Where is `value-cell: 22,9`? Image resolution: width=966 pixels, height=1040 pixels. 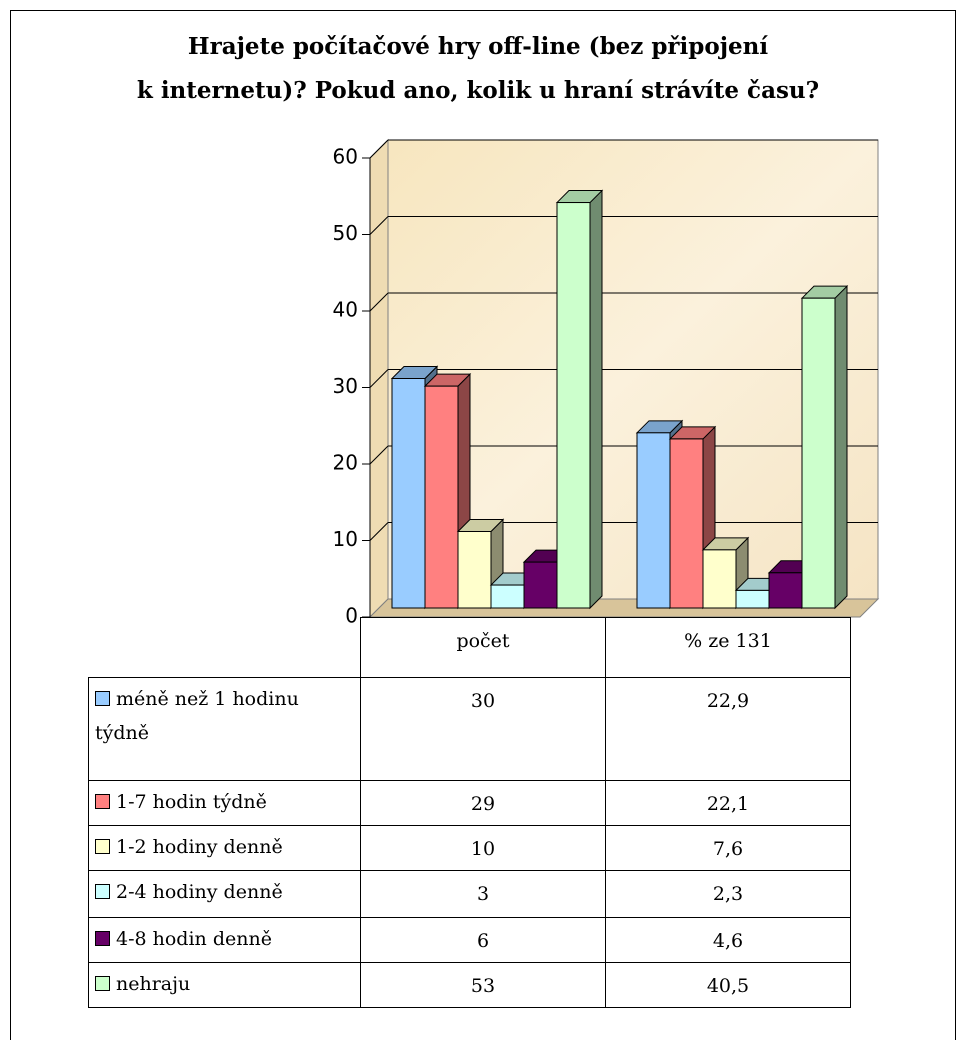 value-cell: 22,9 is located at coordinates (728, 729).